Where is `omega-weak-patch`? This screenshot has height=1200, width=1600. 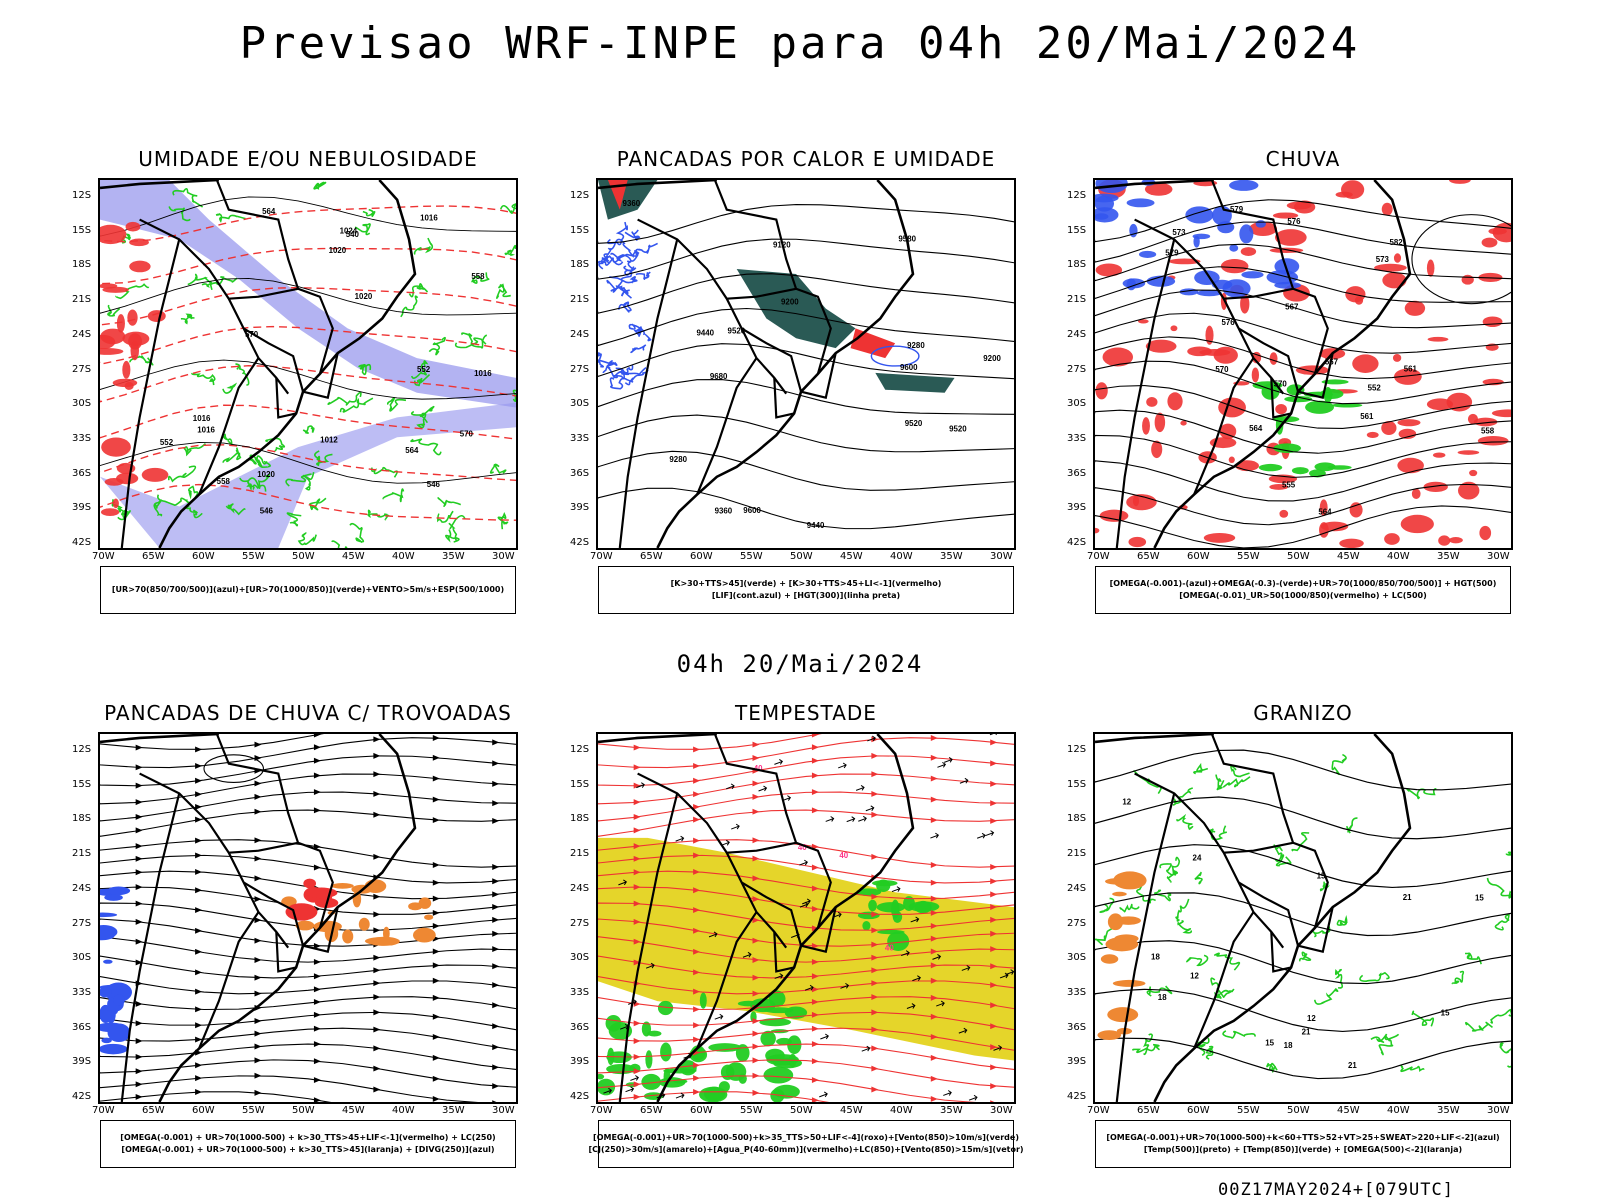
omega-weak-patch is located at coordinates (1147, 254).